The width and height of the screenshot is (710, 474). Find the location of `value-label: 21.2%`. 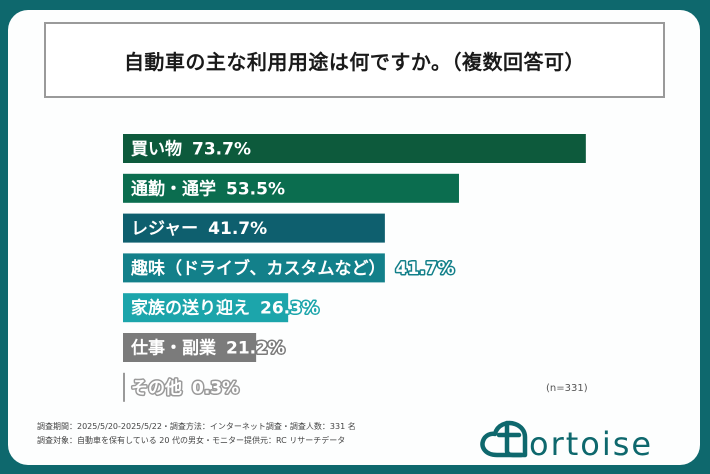

value-label: 21.2% is located at coordinates (255, 349).